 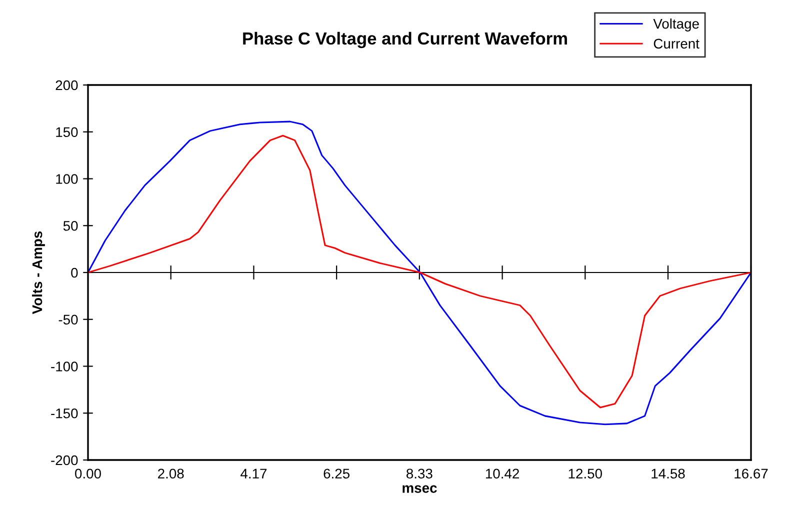 I want to click on y-axis-title: Volts - Amps, so click(x=38, y=272).